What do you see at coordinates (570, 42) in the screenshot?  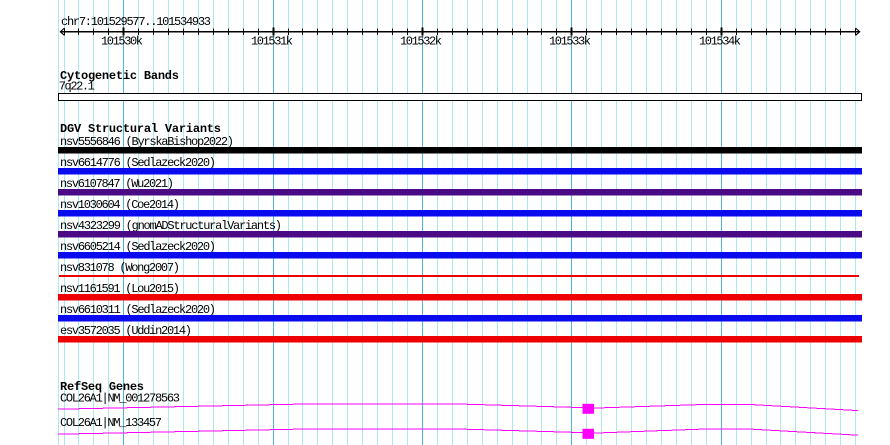 I see `svg-text: 101533k` at bounding box center [570, 42].